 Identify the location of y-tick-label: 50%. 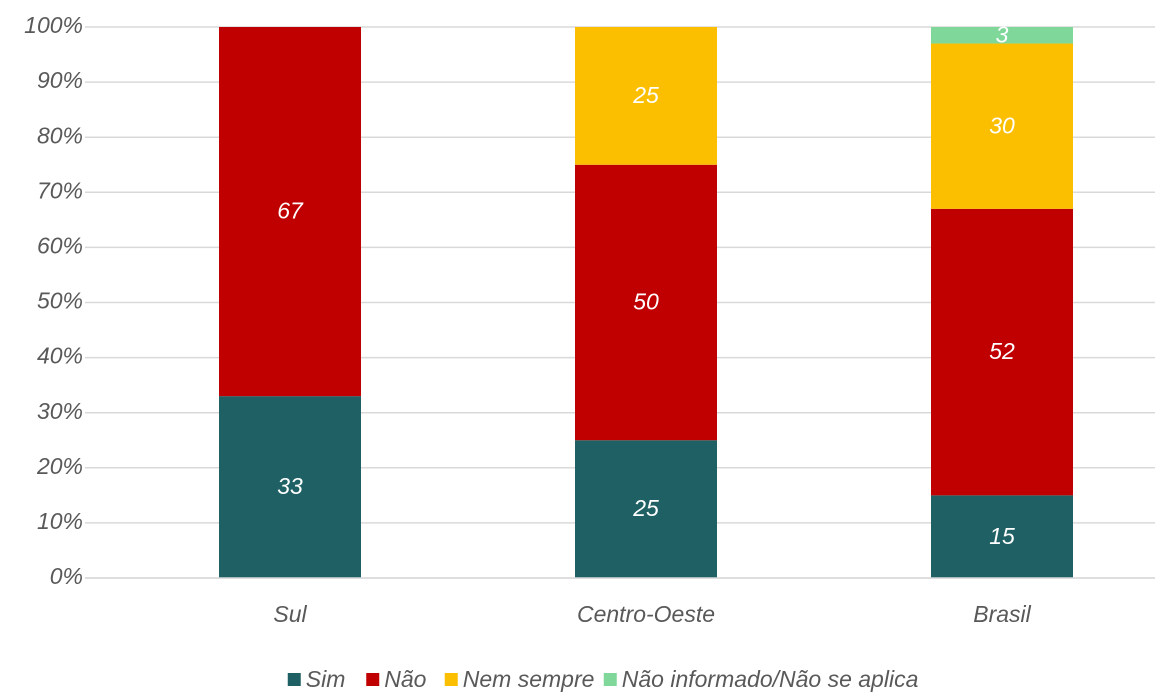
(60, 301).